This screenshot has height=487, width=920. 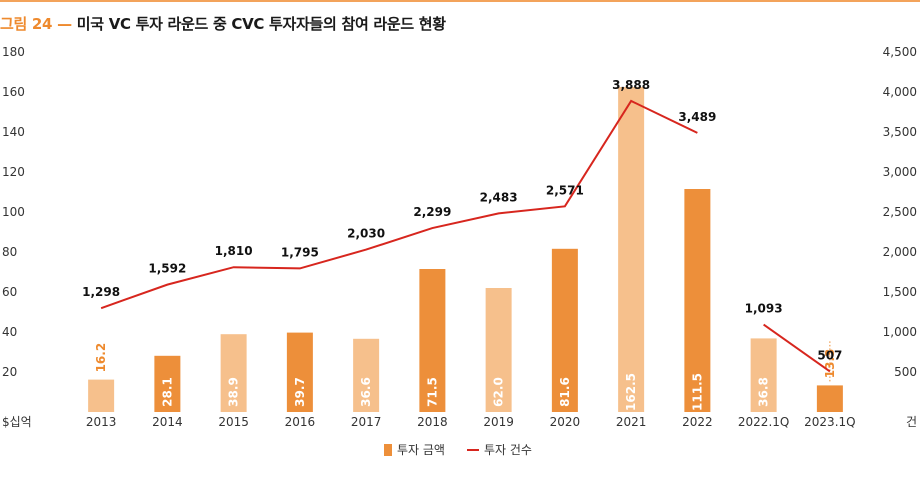 I want to click on x-tick-label: 2020, so click(x=565, y=422).